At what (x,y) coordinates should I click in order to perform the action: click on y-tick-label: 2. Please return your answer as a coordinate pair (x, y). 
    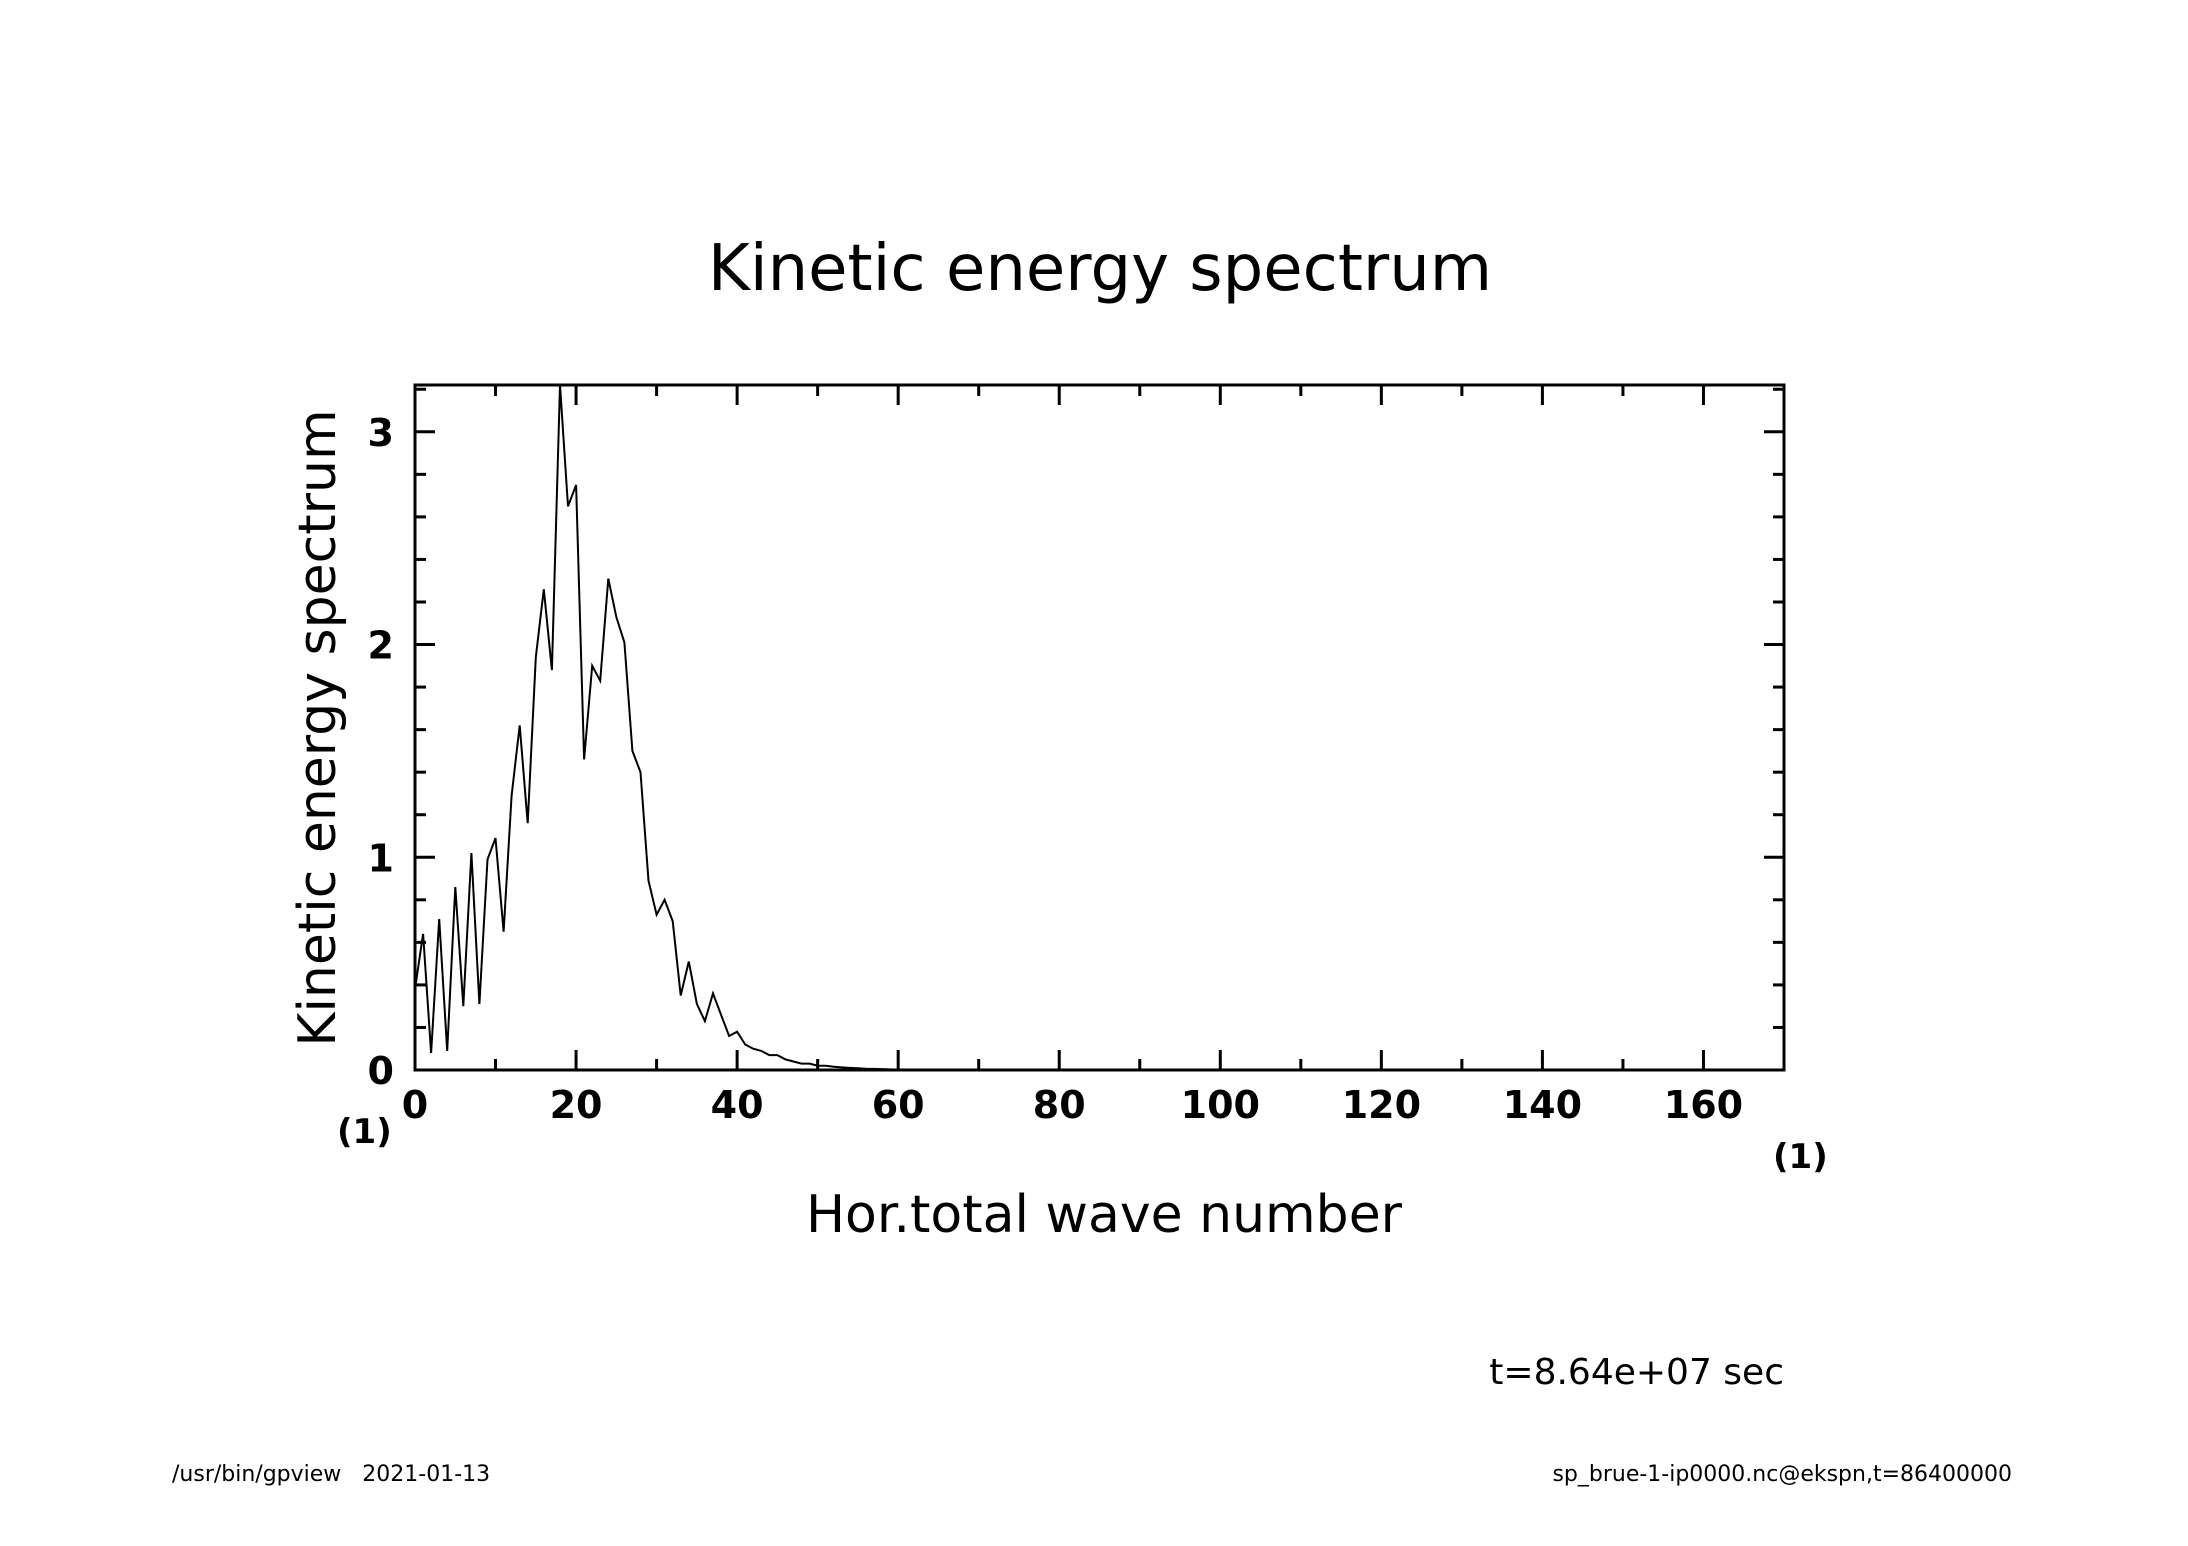
    Looking at the image, I should click on (381, 646).